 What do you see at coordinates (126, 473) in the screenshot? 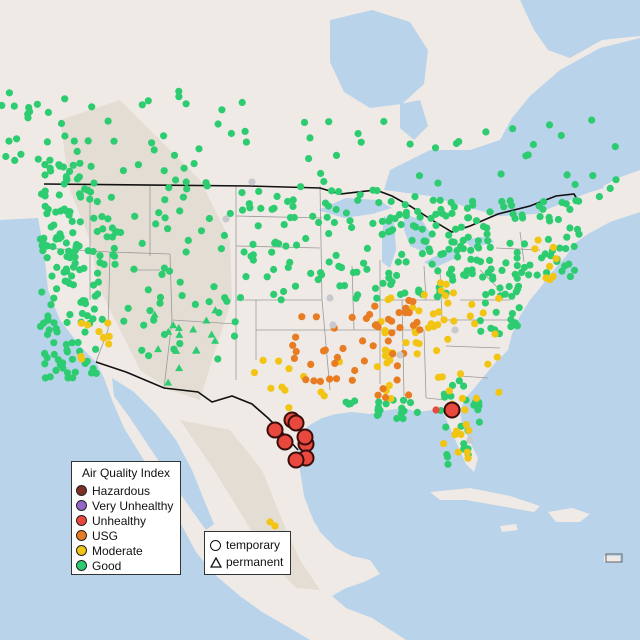
I see `aqi-legend-title: Air Quality Index` at bounding box center [126, 473].